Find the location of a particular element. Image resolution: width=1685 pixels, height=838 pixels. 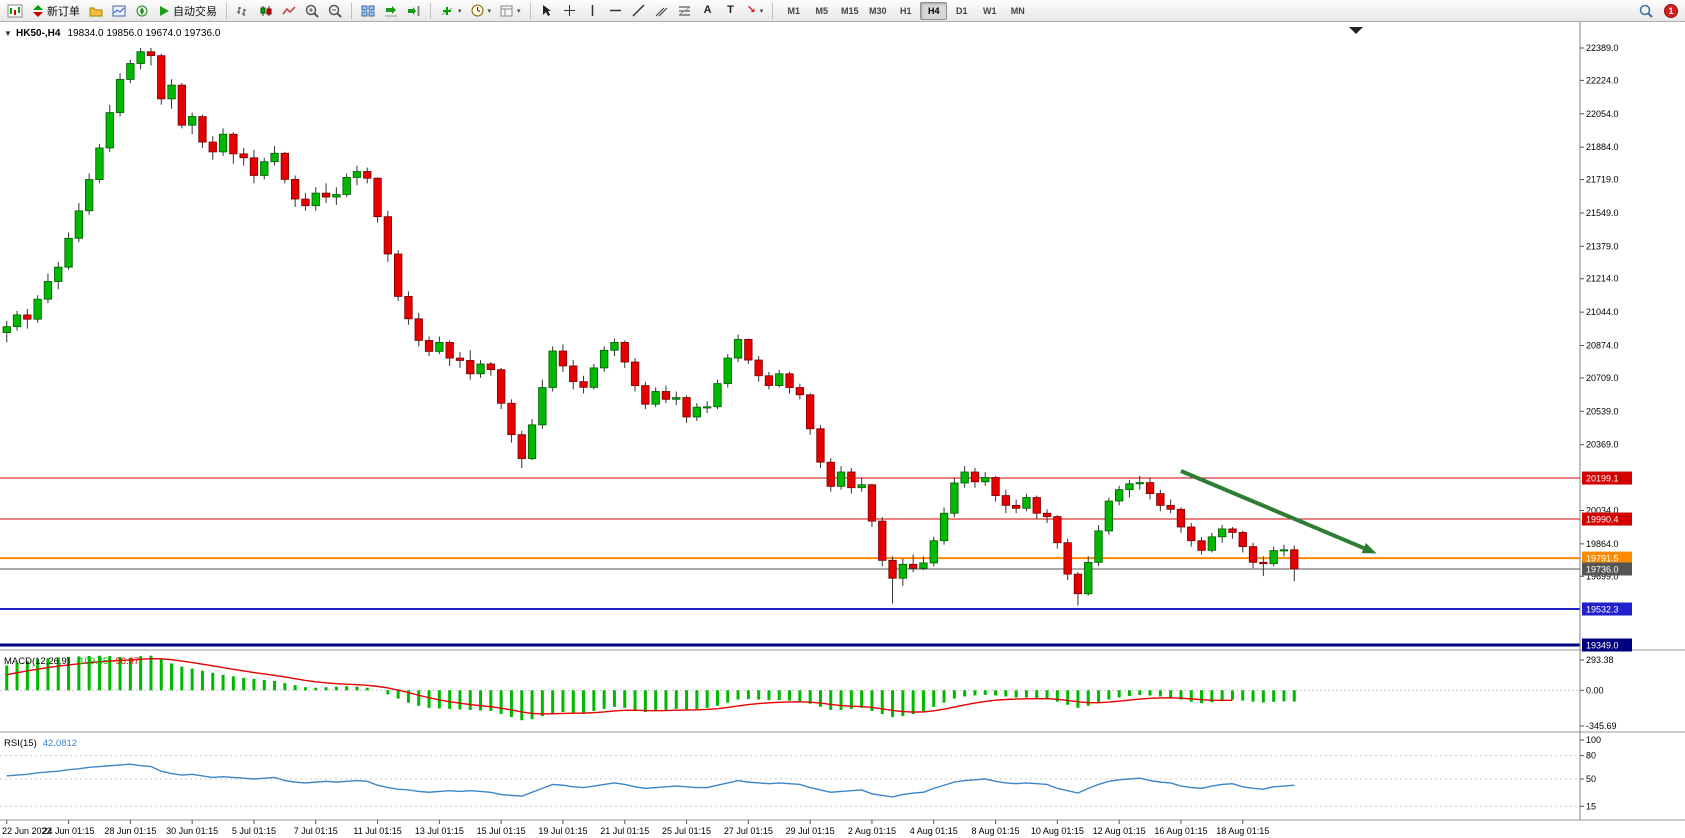

svg-text: 28 Jun 01:15 is located at coordinates (130, 831).